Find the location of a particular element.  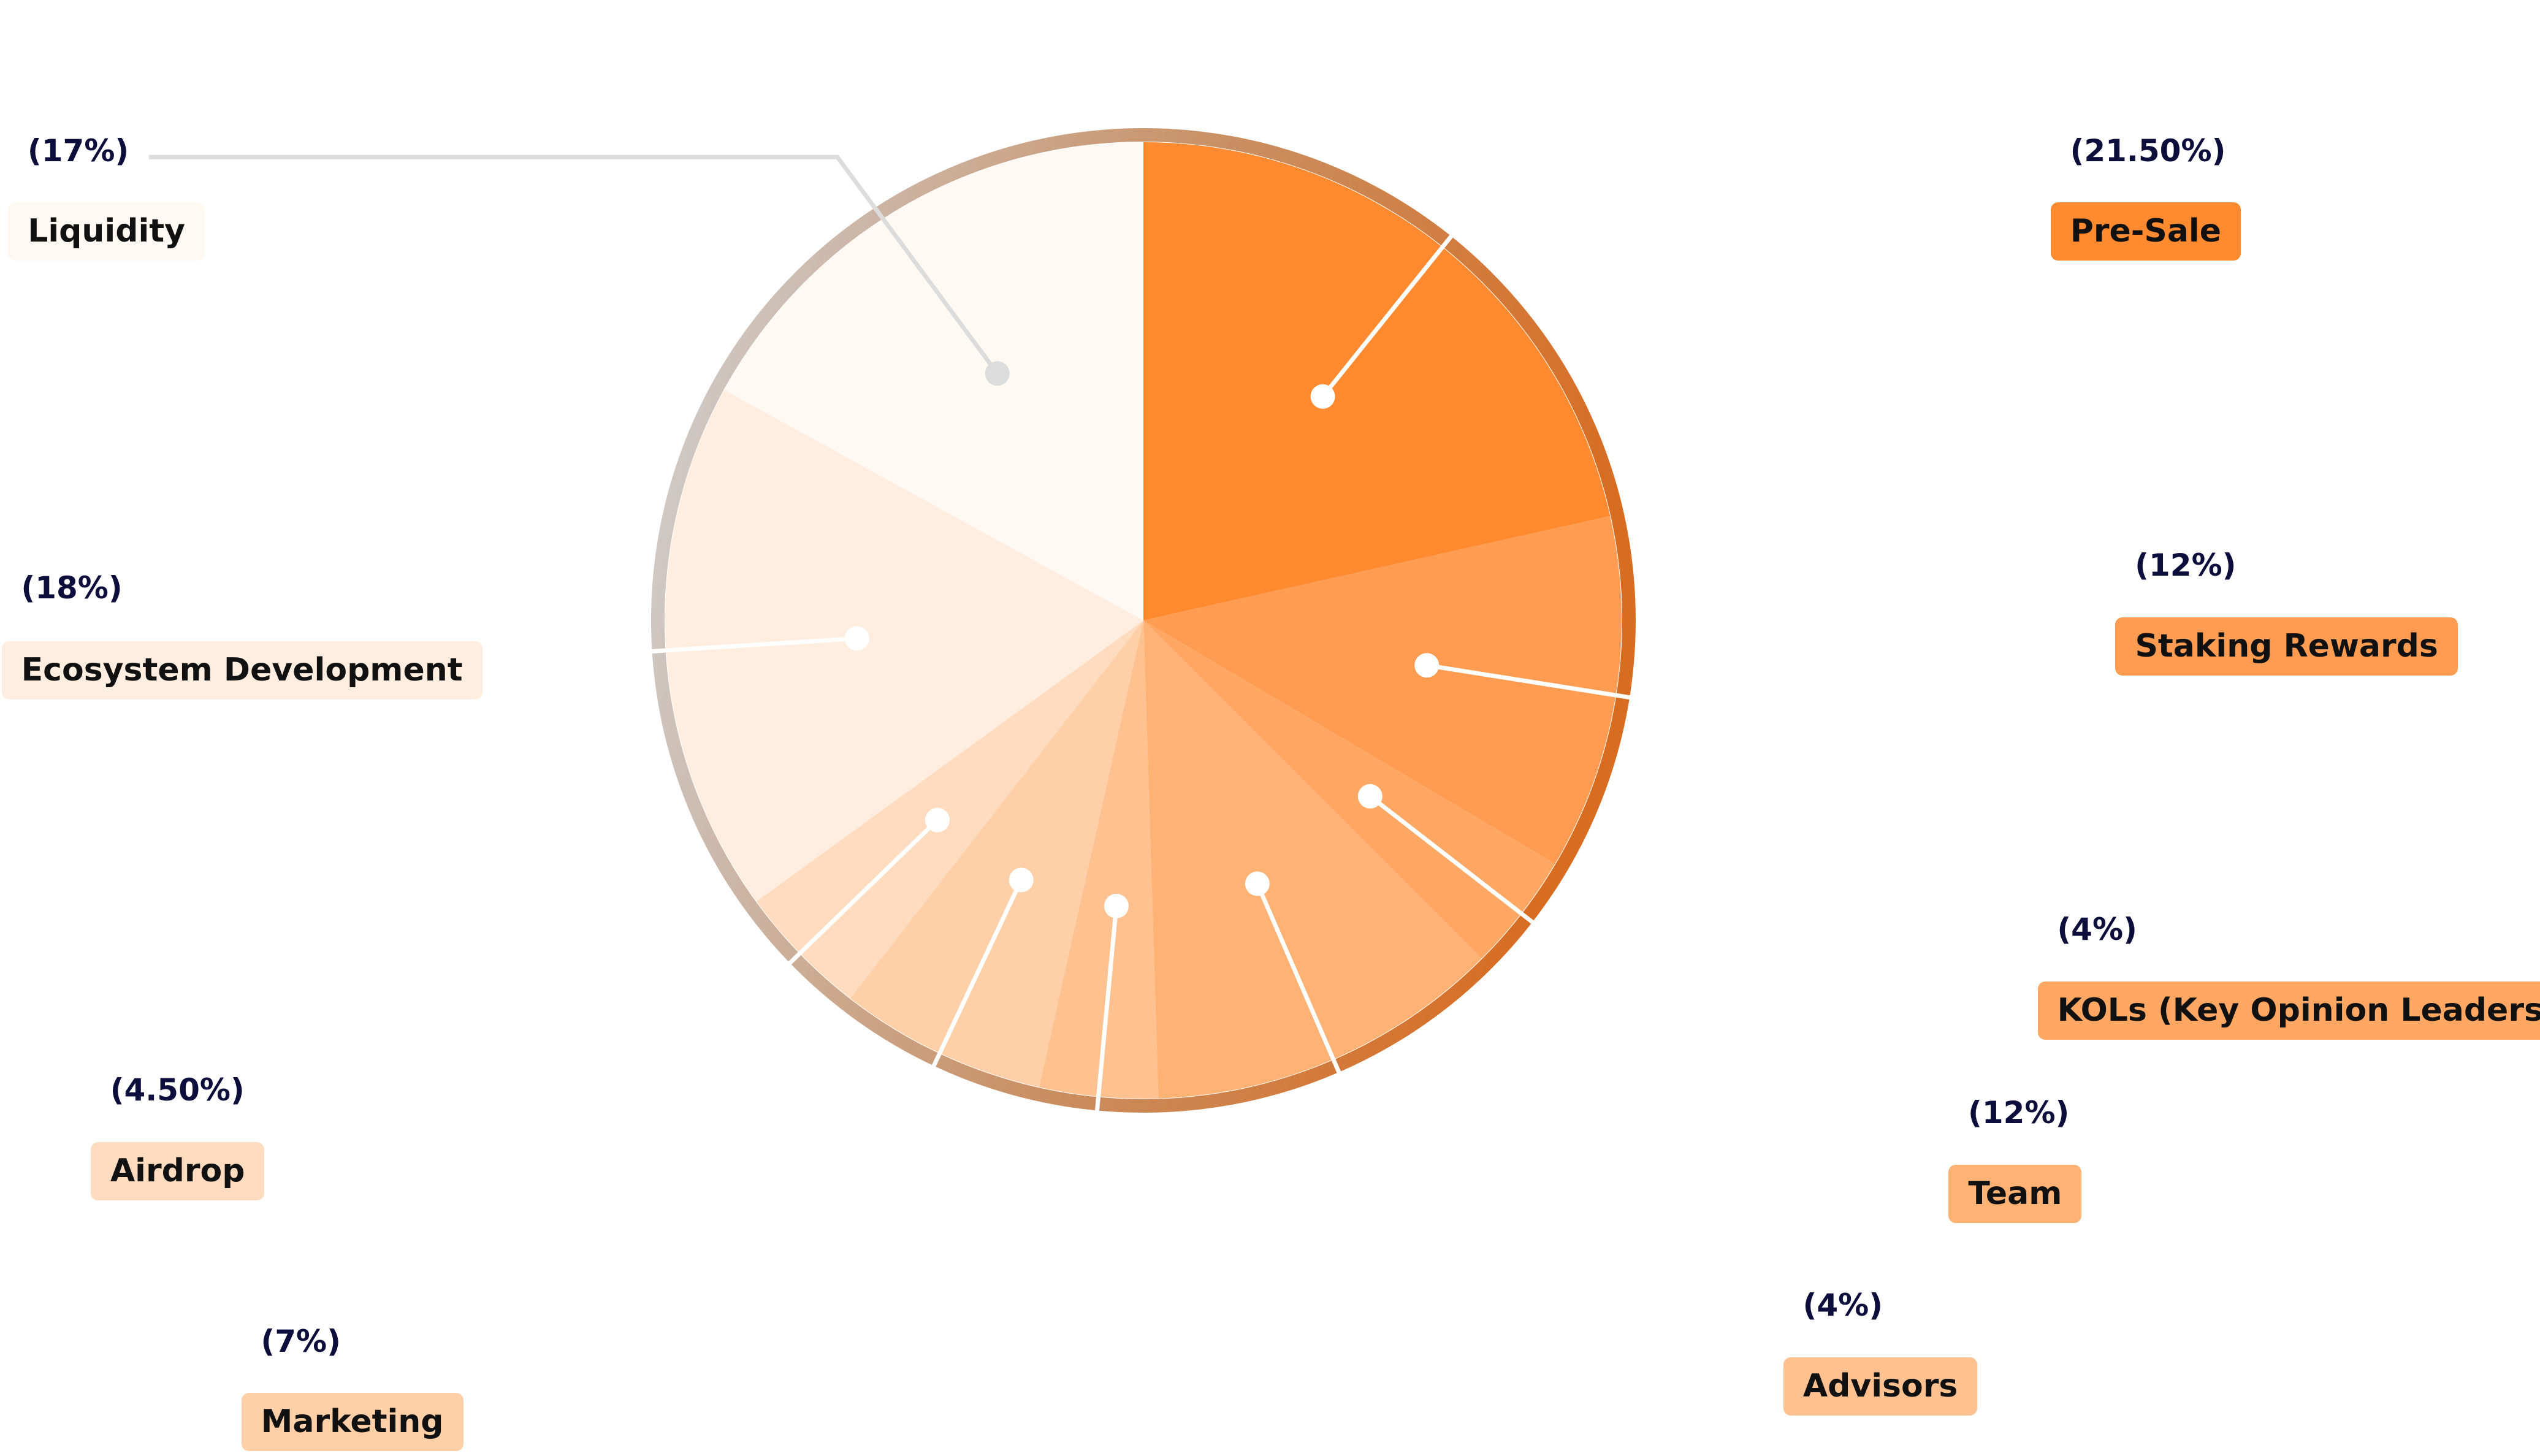

category-label: KOLs (Key Opinion Leaders) is located at coordinates (2289, 1011).